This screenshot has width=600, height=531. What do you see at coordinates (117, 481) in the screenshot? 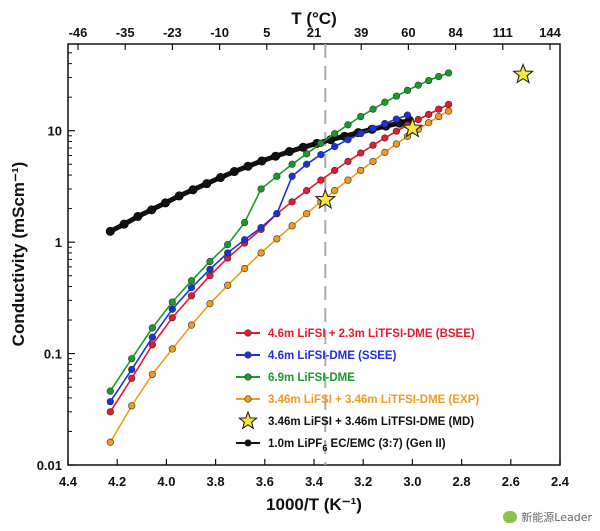
I see `x-tick-label: 4.2` at bounding box center [117, 481].